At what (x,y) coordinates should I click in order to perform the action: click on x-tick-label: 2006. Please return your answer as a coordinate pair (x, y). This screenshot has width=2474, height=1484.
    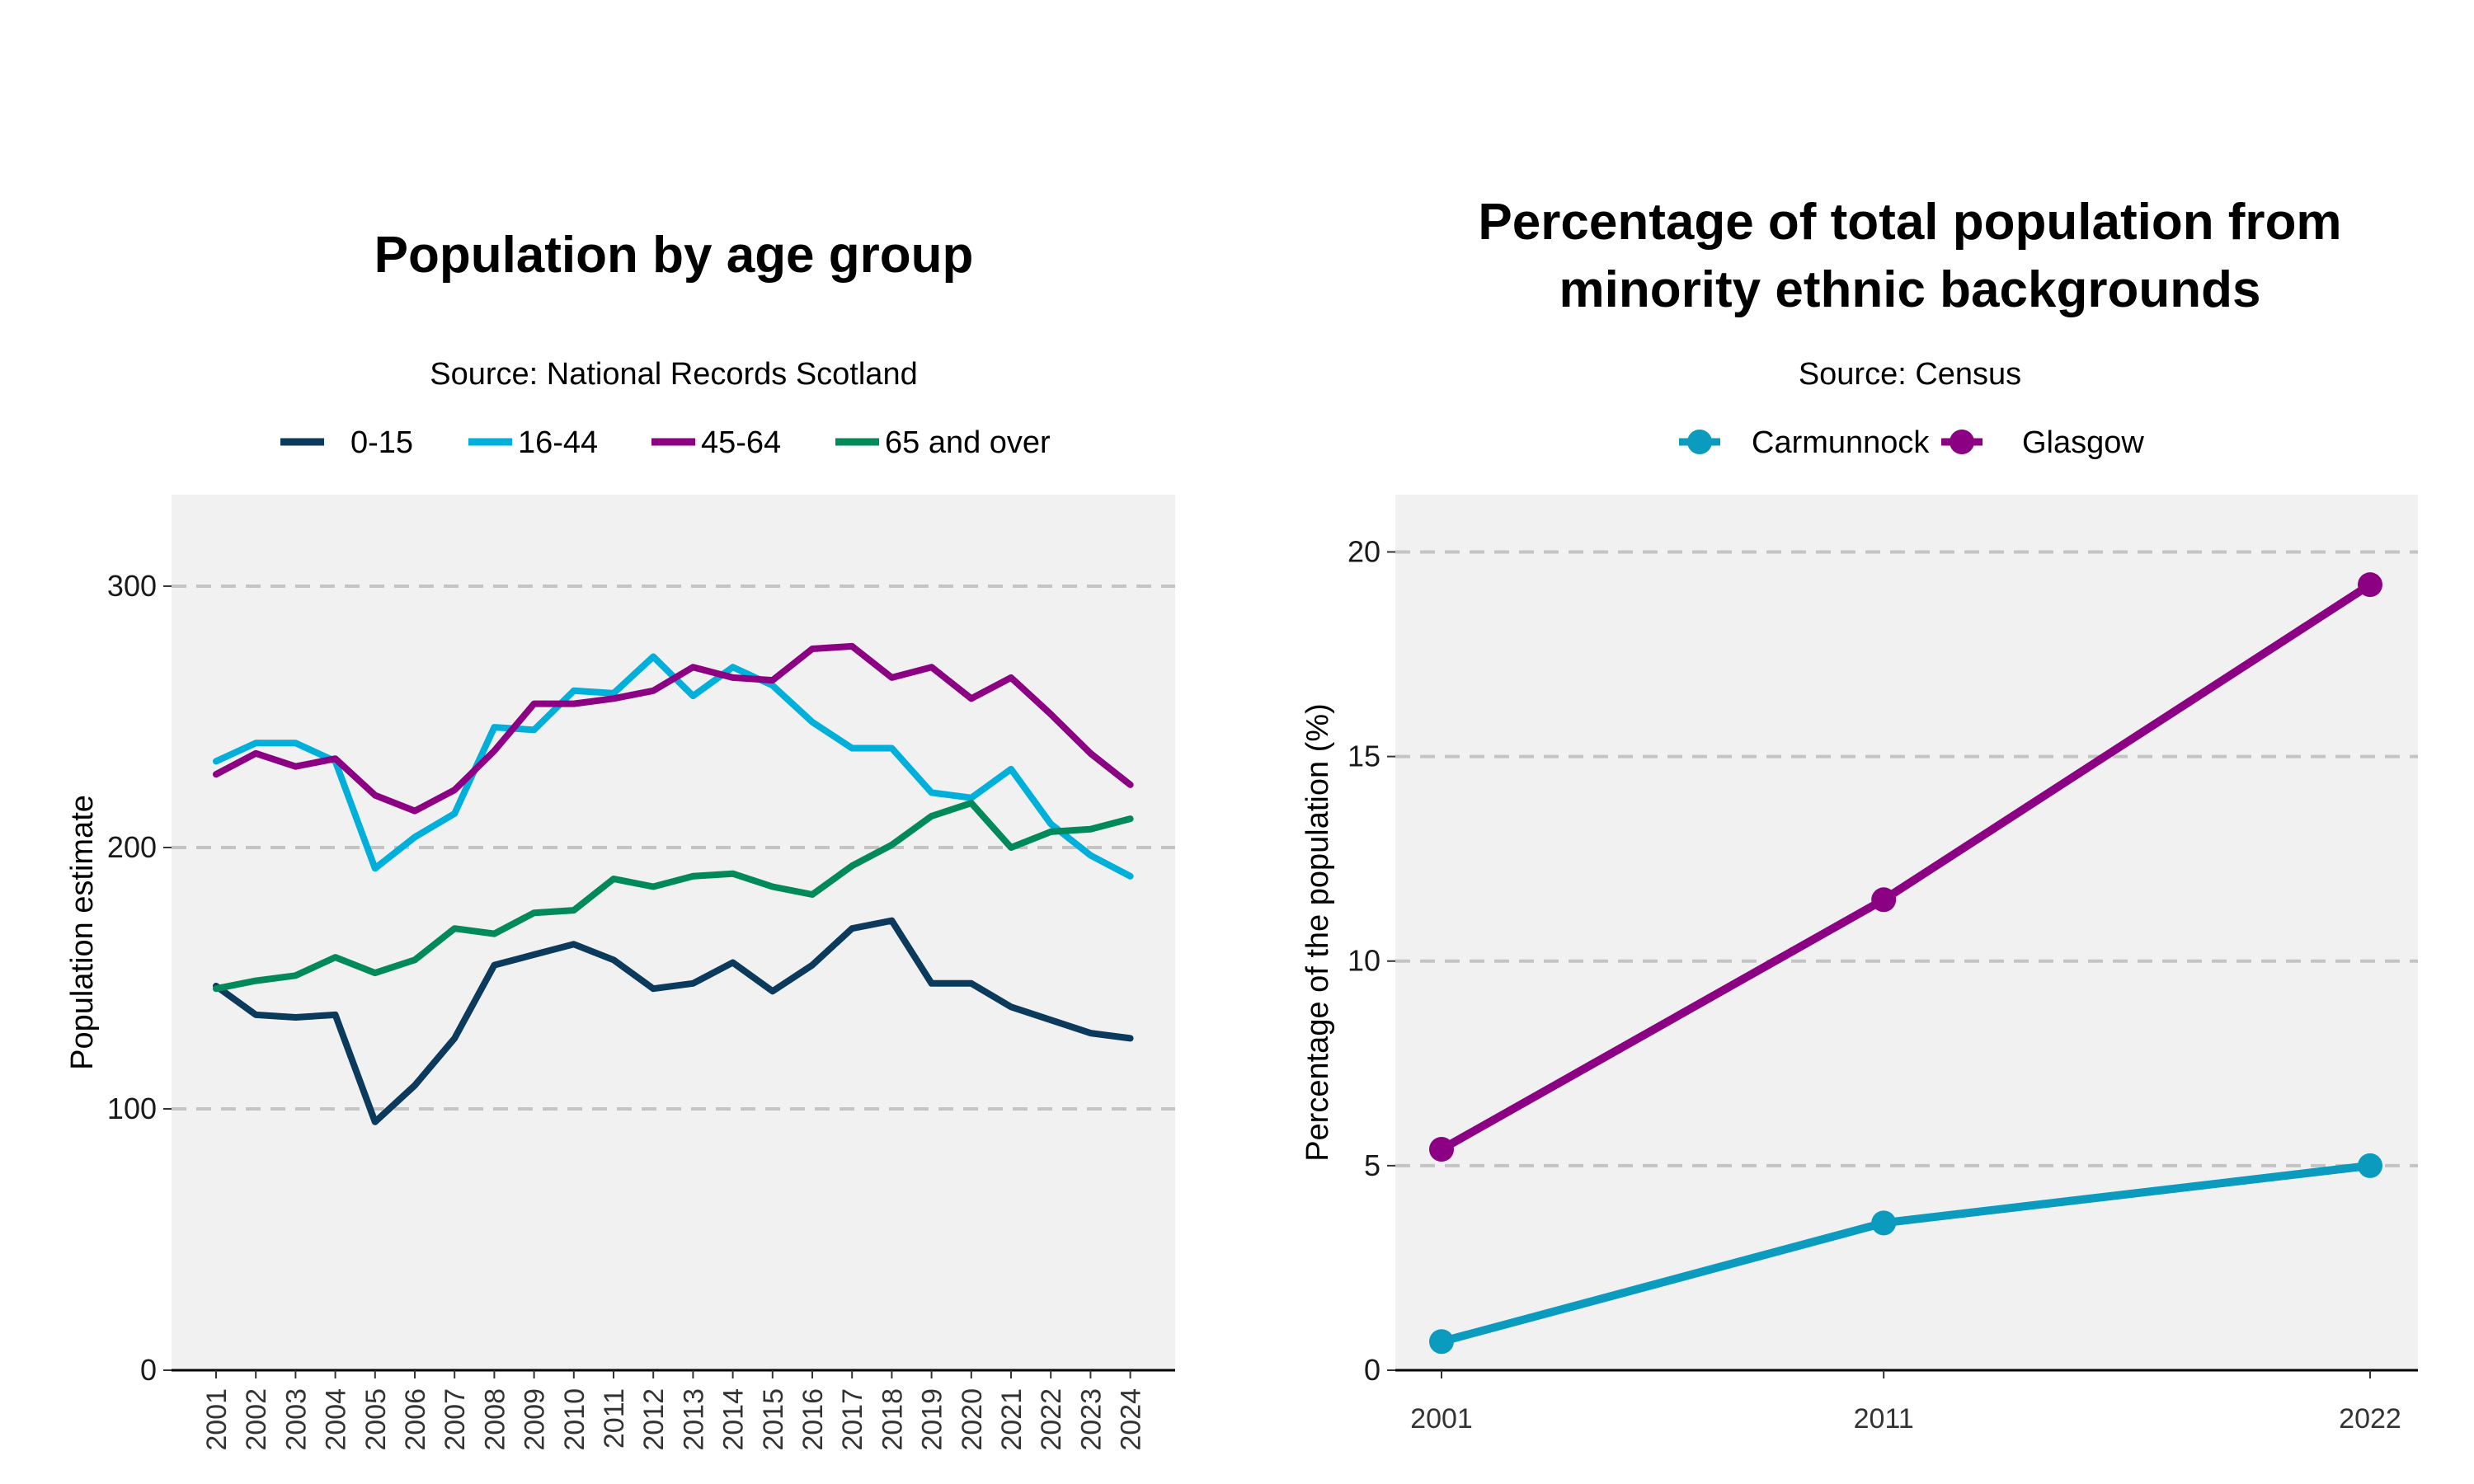
    Looking at the image, I should click on (415, 1419).